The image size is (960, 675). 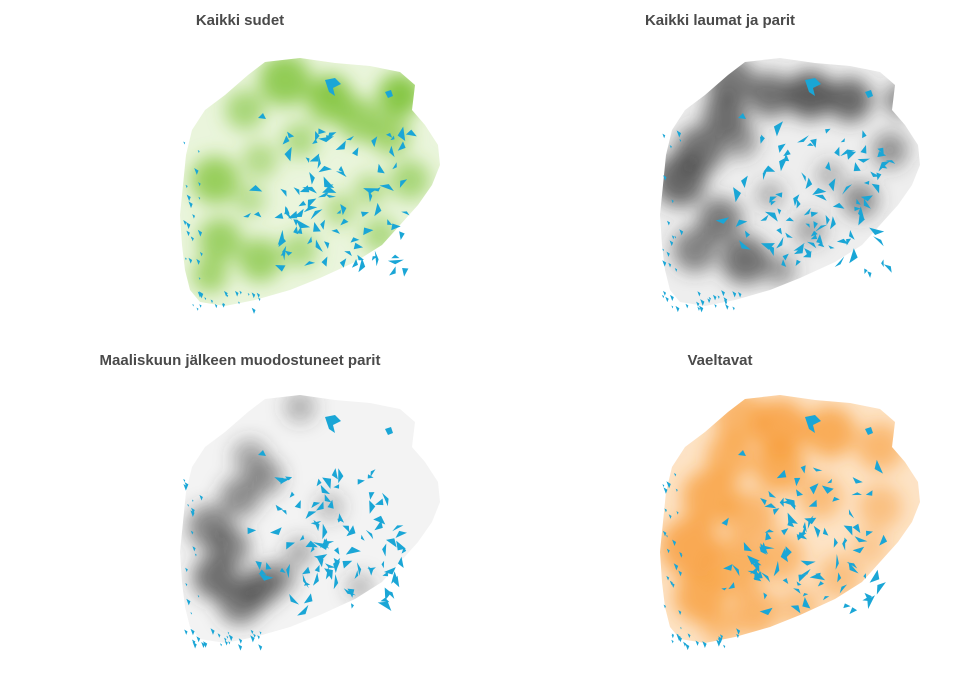 What do you see at coordinates (240, 360) in the screenshot?
I see `map-title: Maaliskuun jälkeen muodostuneet parit` at bounding box center [240, 360].